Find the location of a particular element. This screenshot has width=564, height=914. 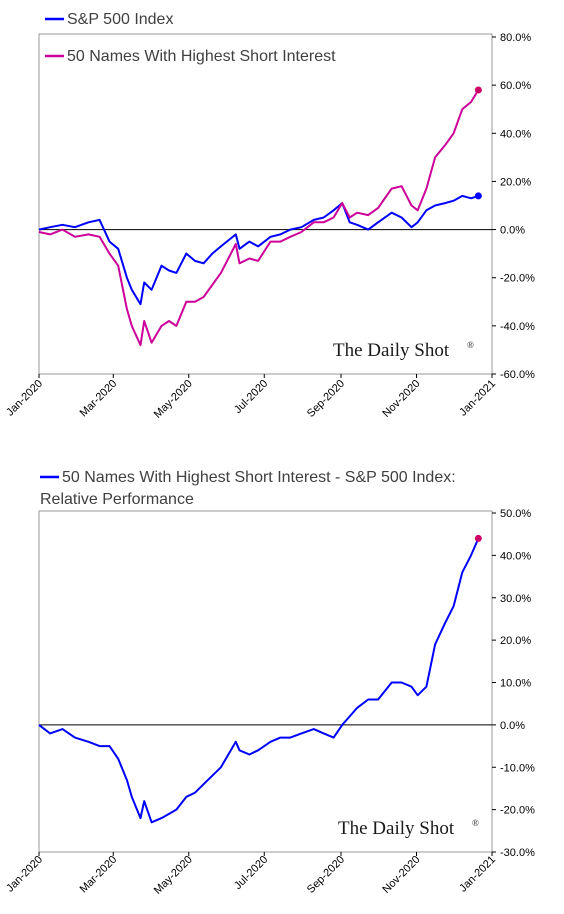

legend-label: S&P 500 Index is located at coordinates (120, 19).